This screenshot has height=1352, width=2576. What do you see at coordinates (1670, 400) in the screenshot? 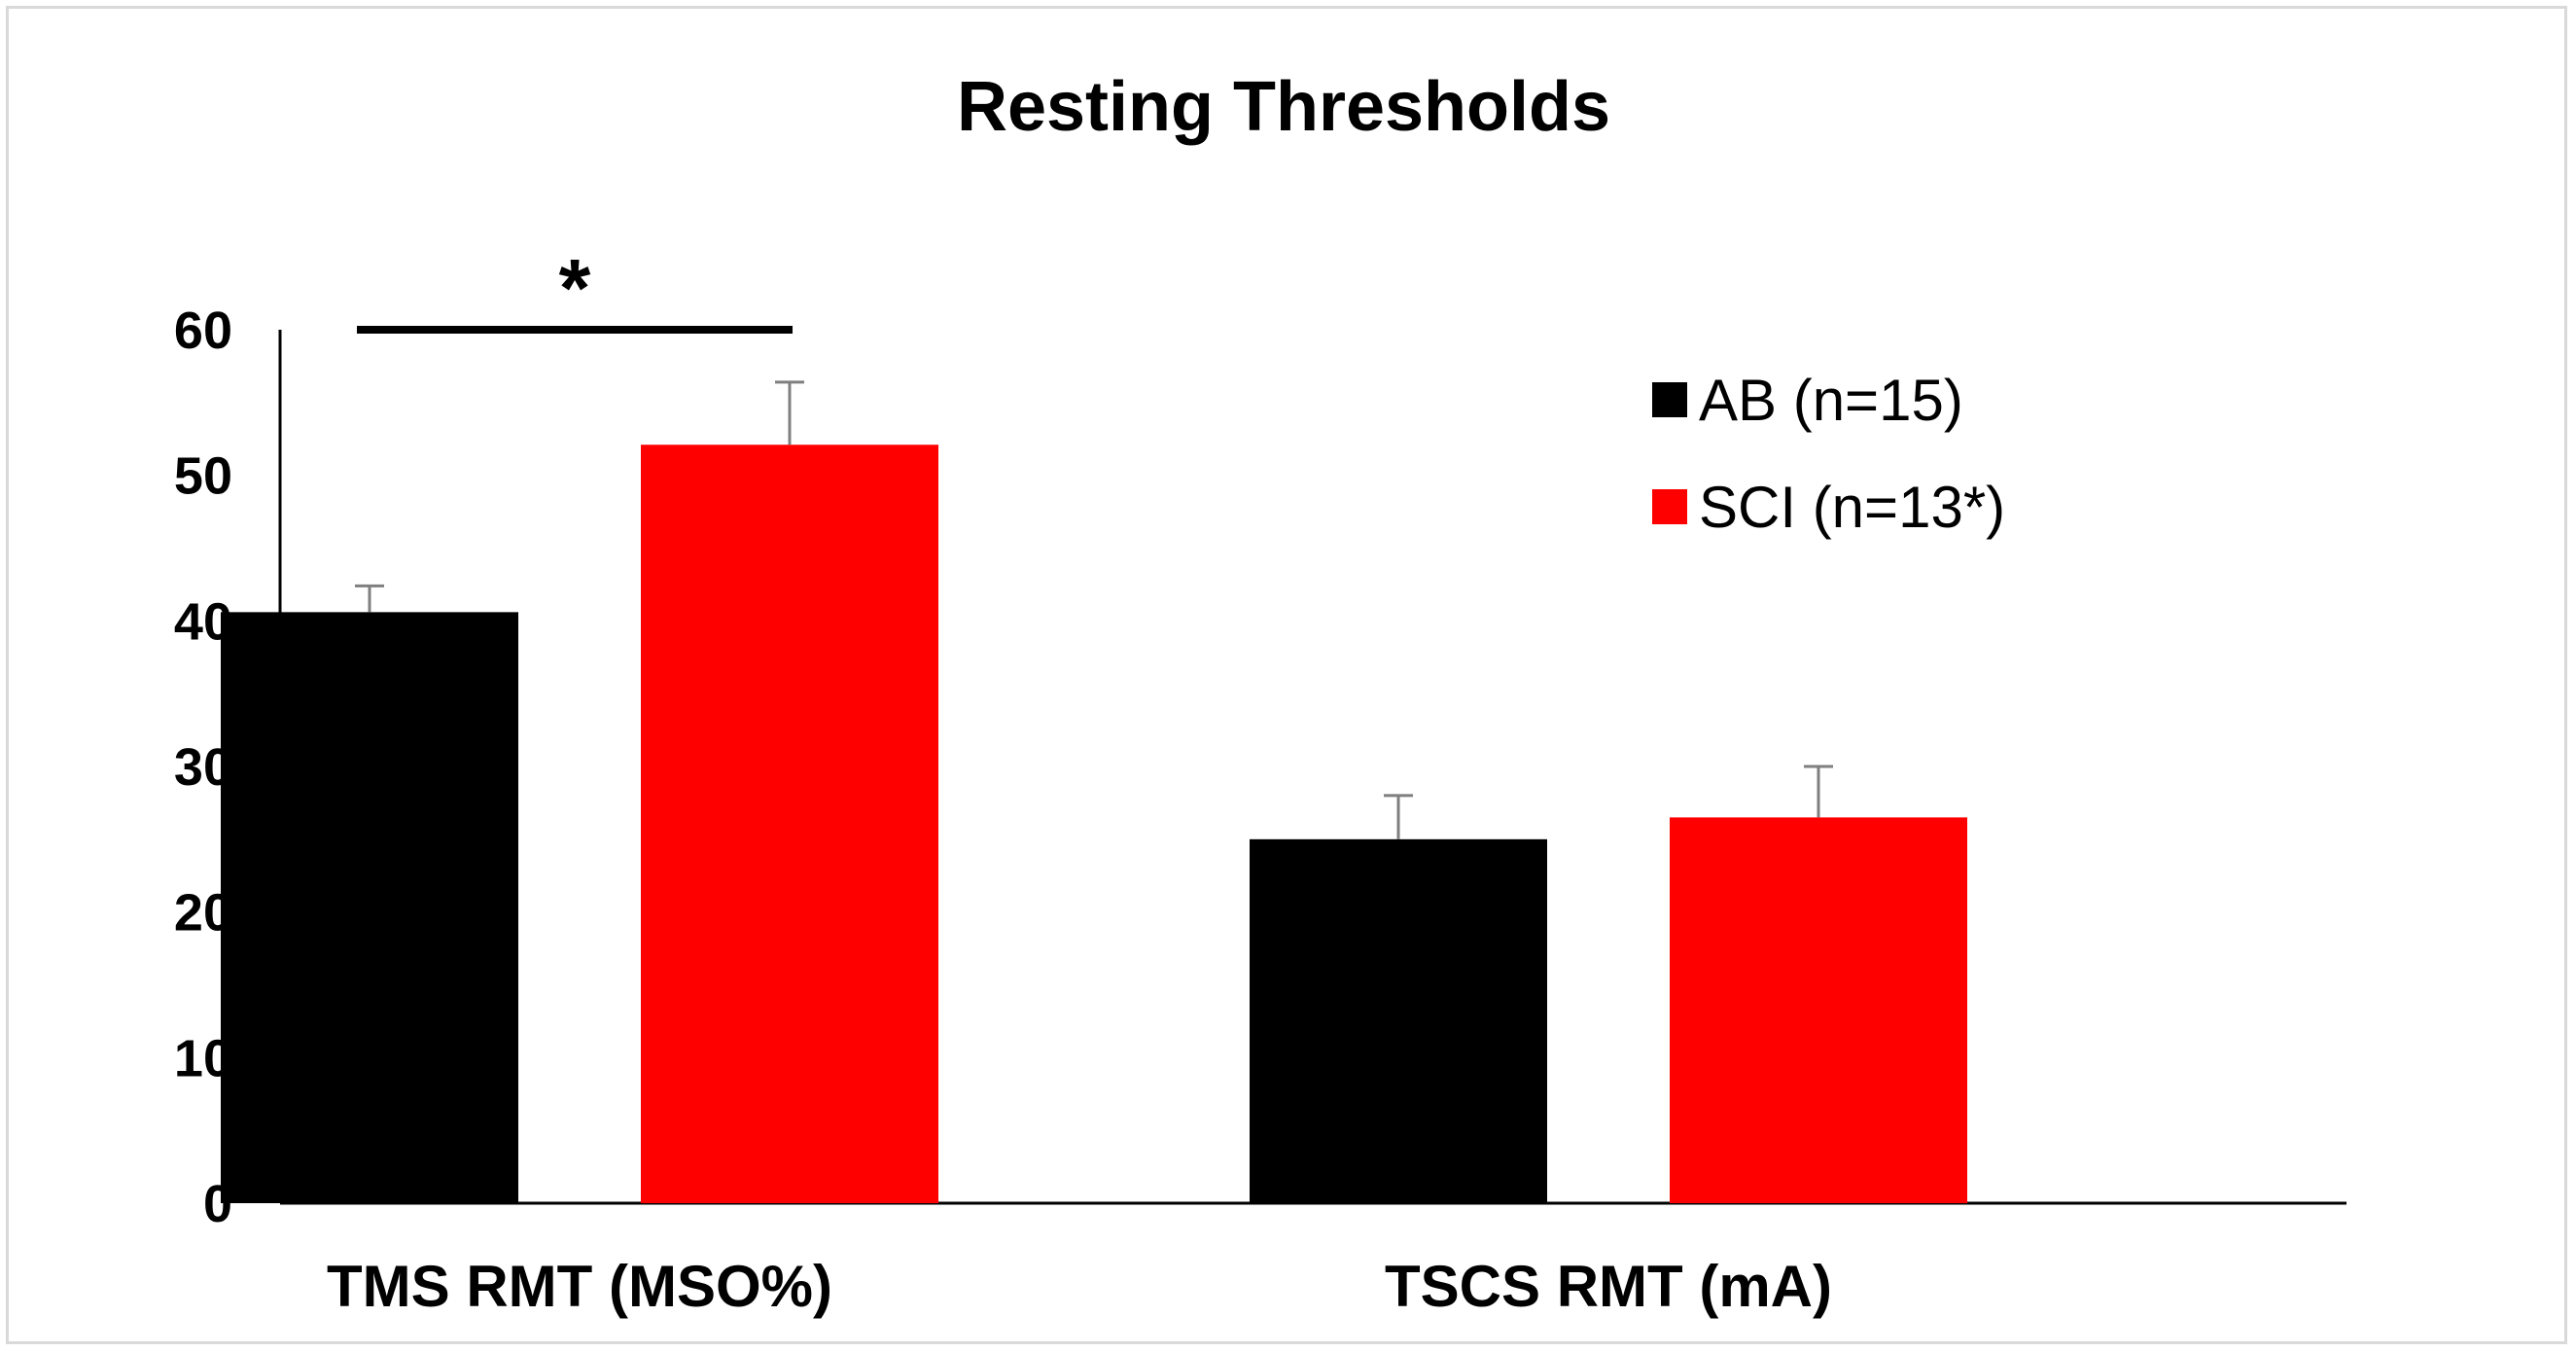
I see `legend-swatch-ab` at bounding box center [1670, 400].